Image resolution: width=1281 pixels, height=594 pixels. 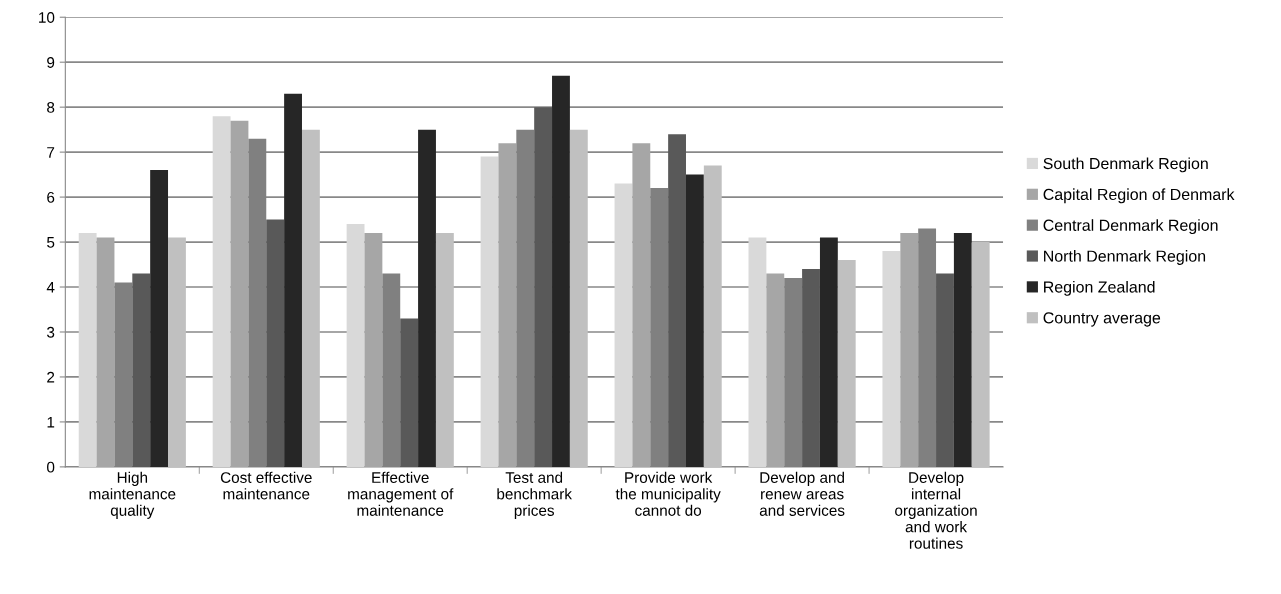 I want to click on legend-label: Central Denmark Region, so click(x=1130, y=227).